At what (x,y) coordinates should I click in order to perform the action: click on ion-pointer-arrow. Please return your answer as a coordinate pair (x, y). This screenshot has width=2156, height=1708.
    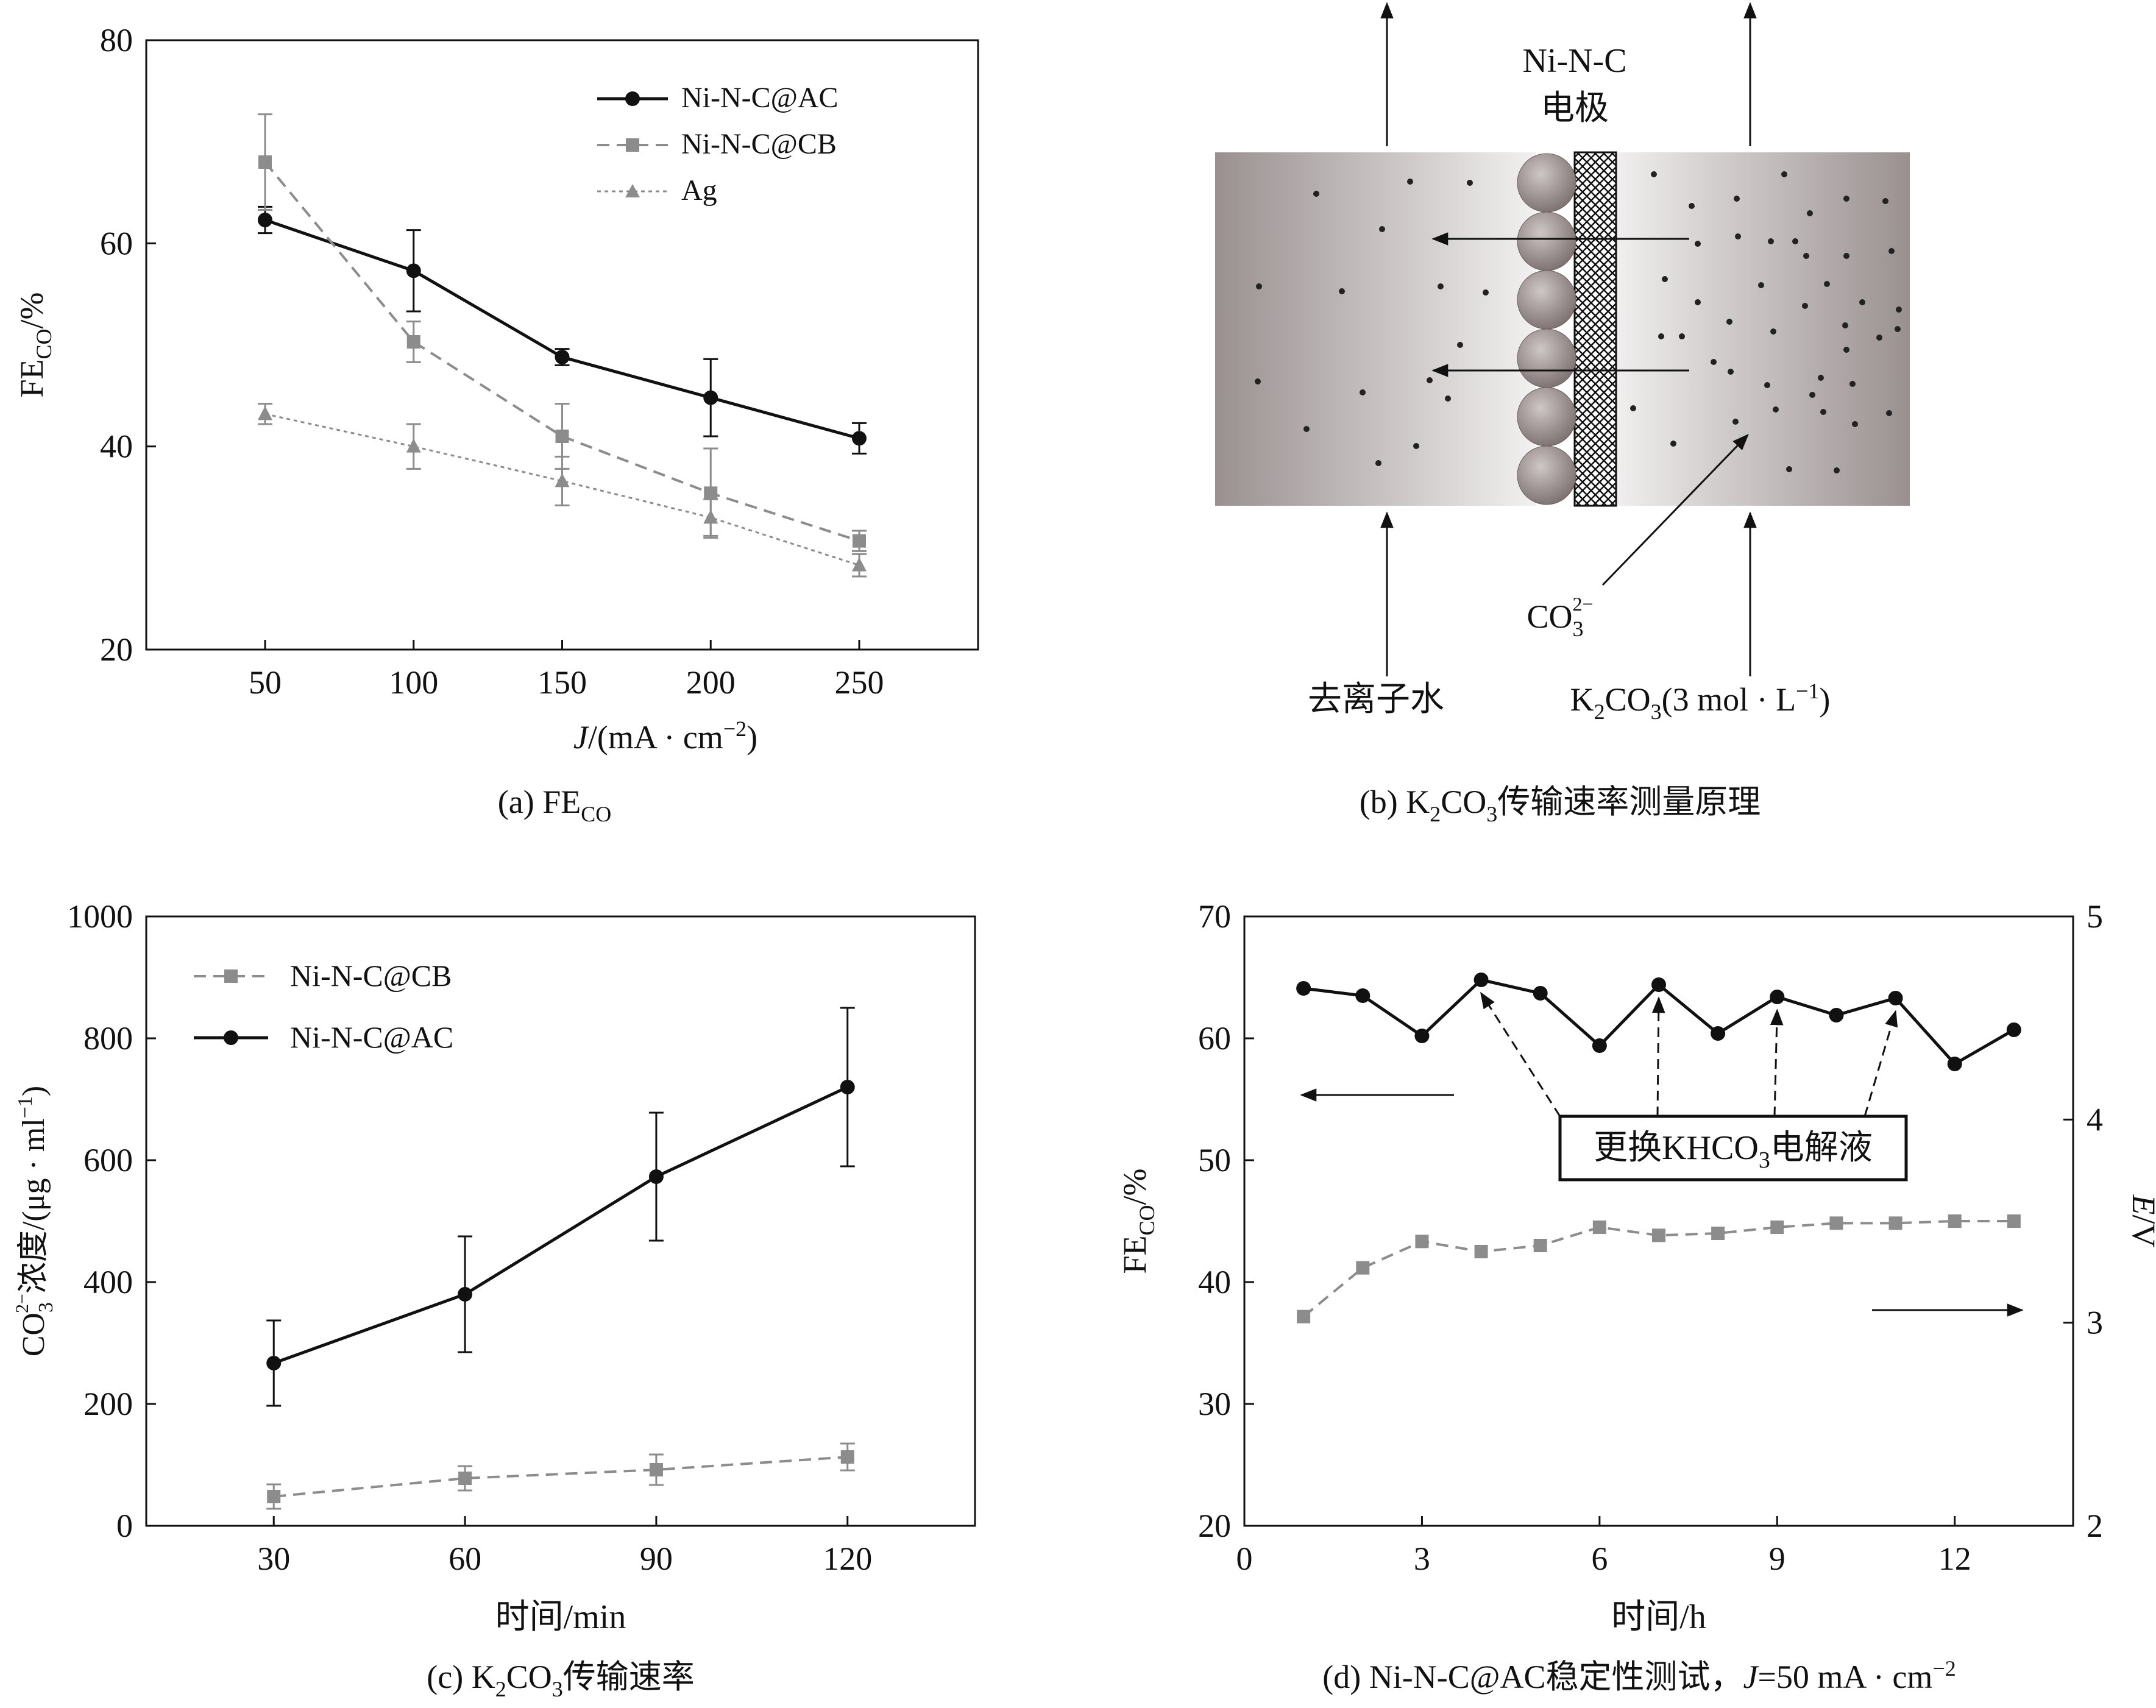
    Looking at the image, I should click on (1675, 510).